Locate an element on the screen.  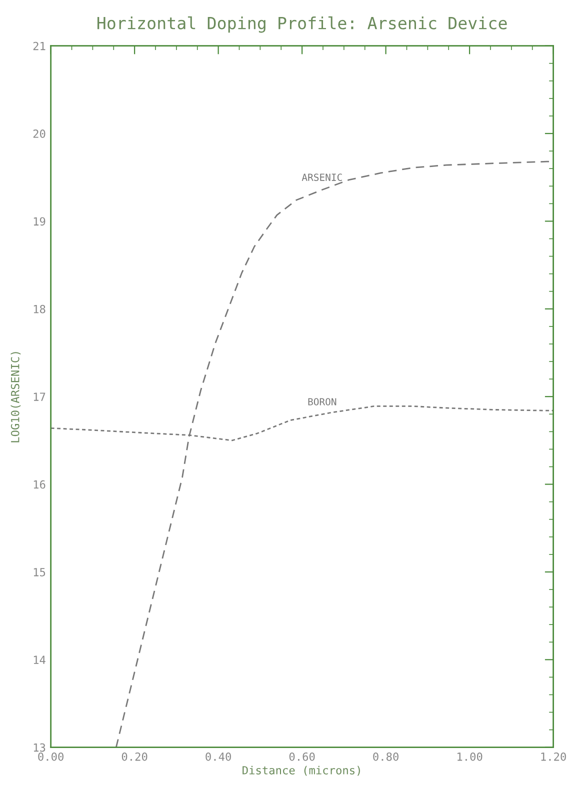
x-tick-label: 1.00 is located at coordinates (470, 756).